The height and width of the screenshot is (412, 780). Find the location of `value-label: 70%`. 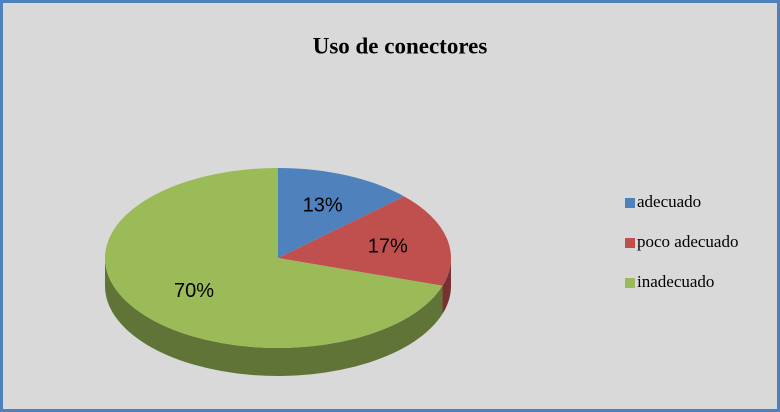

value-label: 70% is located at coordinates (194, 291).